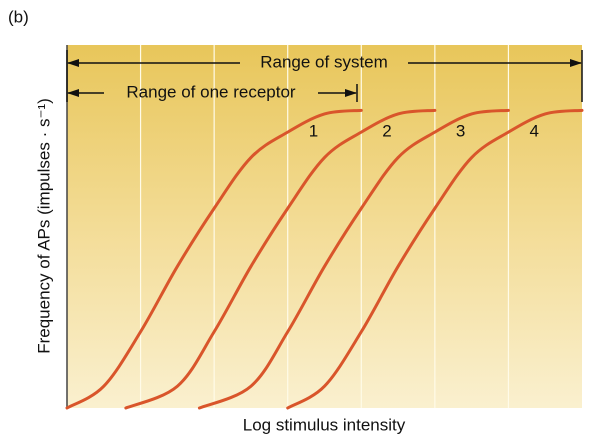 The width and height of the screenshot is (596, 448). Describe the element at coordinates (324, 61) in the screenshot. I see `annotation: Range of system` at that location.